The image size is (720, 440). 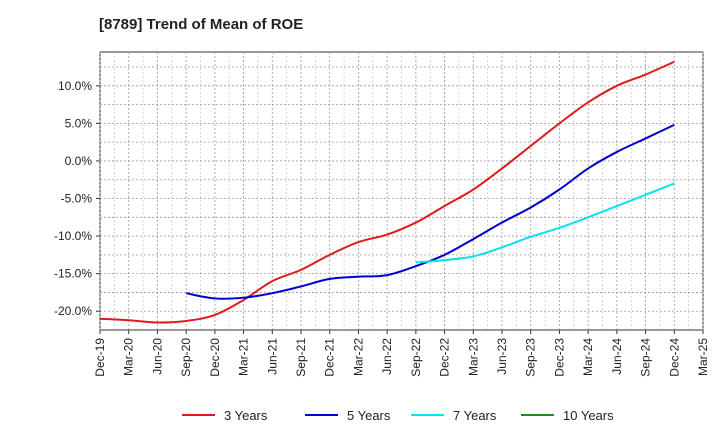 I want to click on x-tick-label: Dec-19, so click(x=100, y=357).